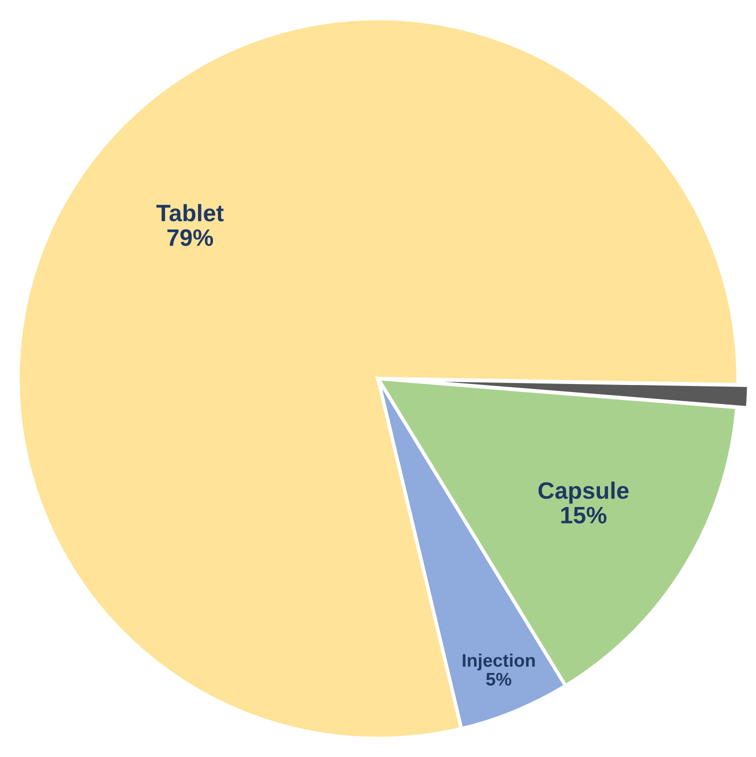 The image size is (756, 757). I want to click on data-label: 79%, so click(190, 237).